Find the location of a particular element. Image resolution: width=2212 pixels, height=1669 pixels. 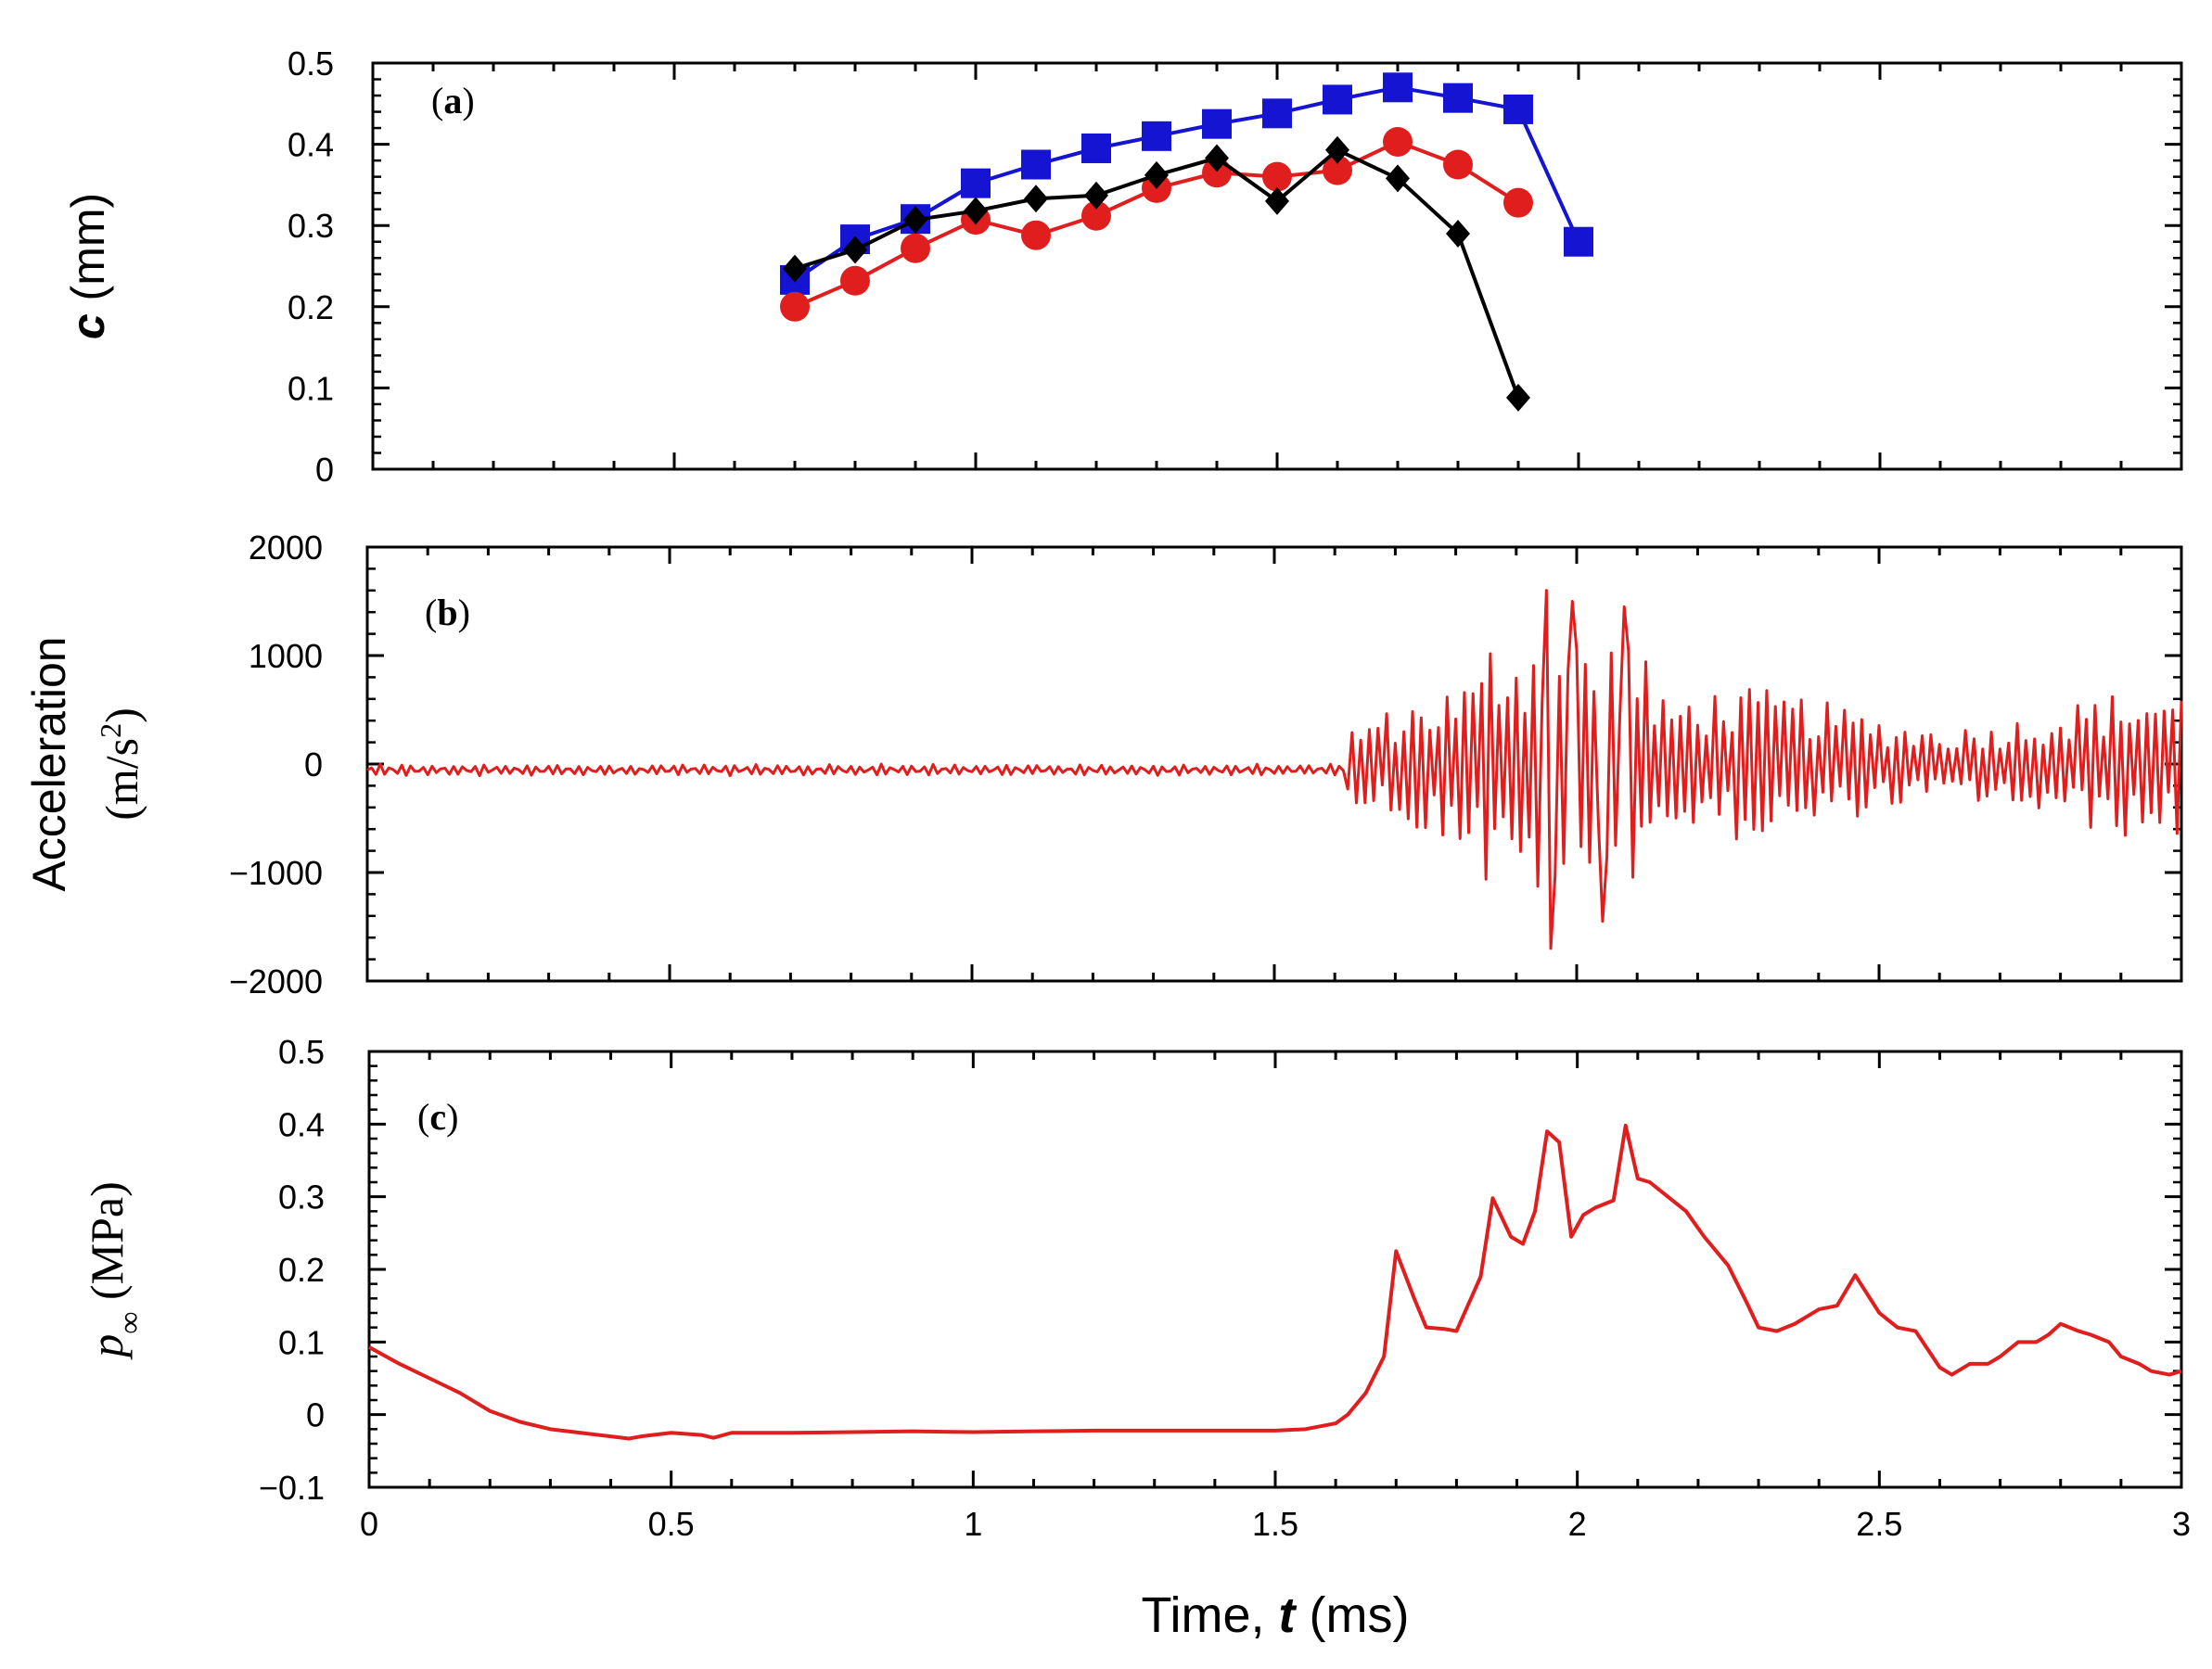

series-diamond is located at coordinates (1156, 273).